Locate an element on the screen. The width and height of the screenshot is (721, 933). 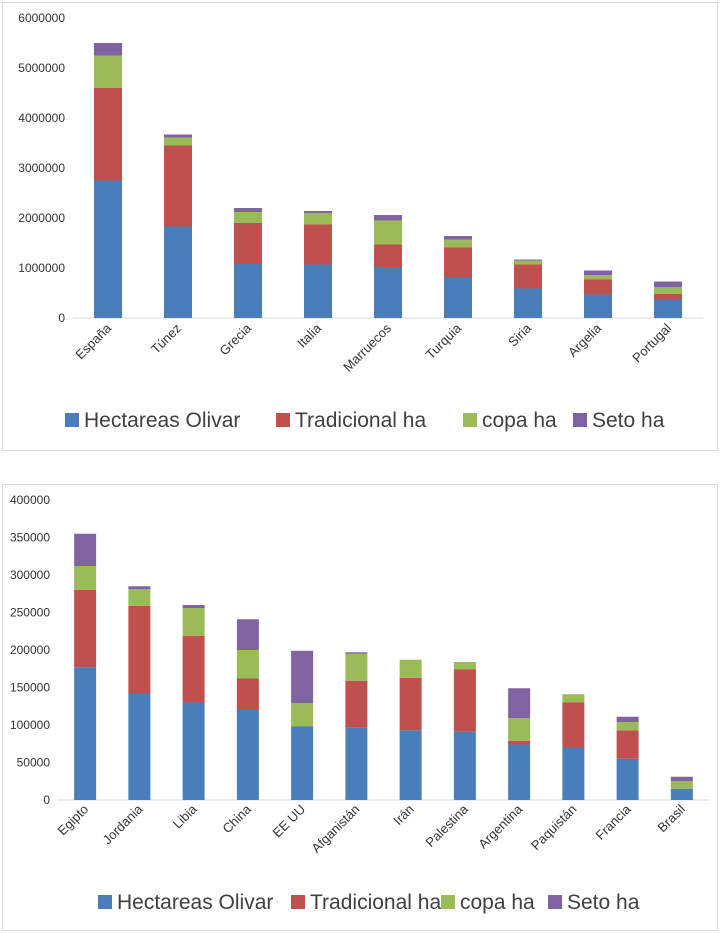
legend-label-tradicional-ha: Tradicional ha is located at coordinates (360, 420).